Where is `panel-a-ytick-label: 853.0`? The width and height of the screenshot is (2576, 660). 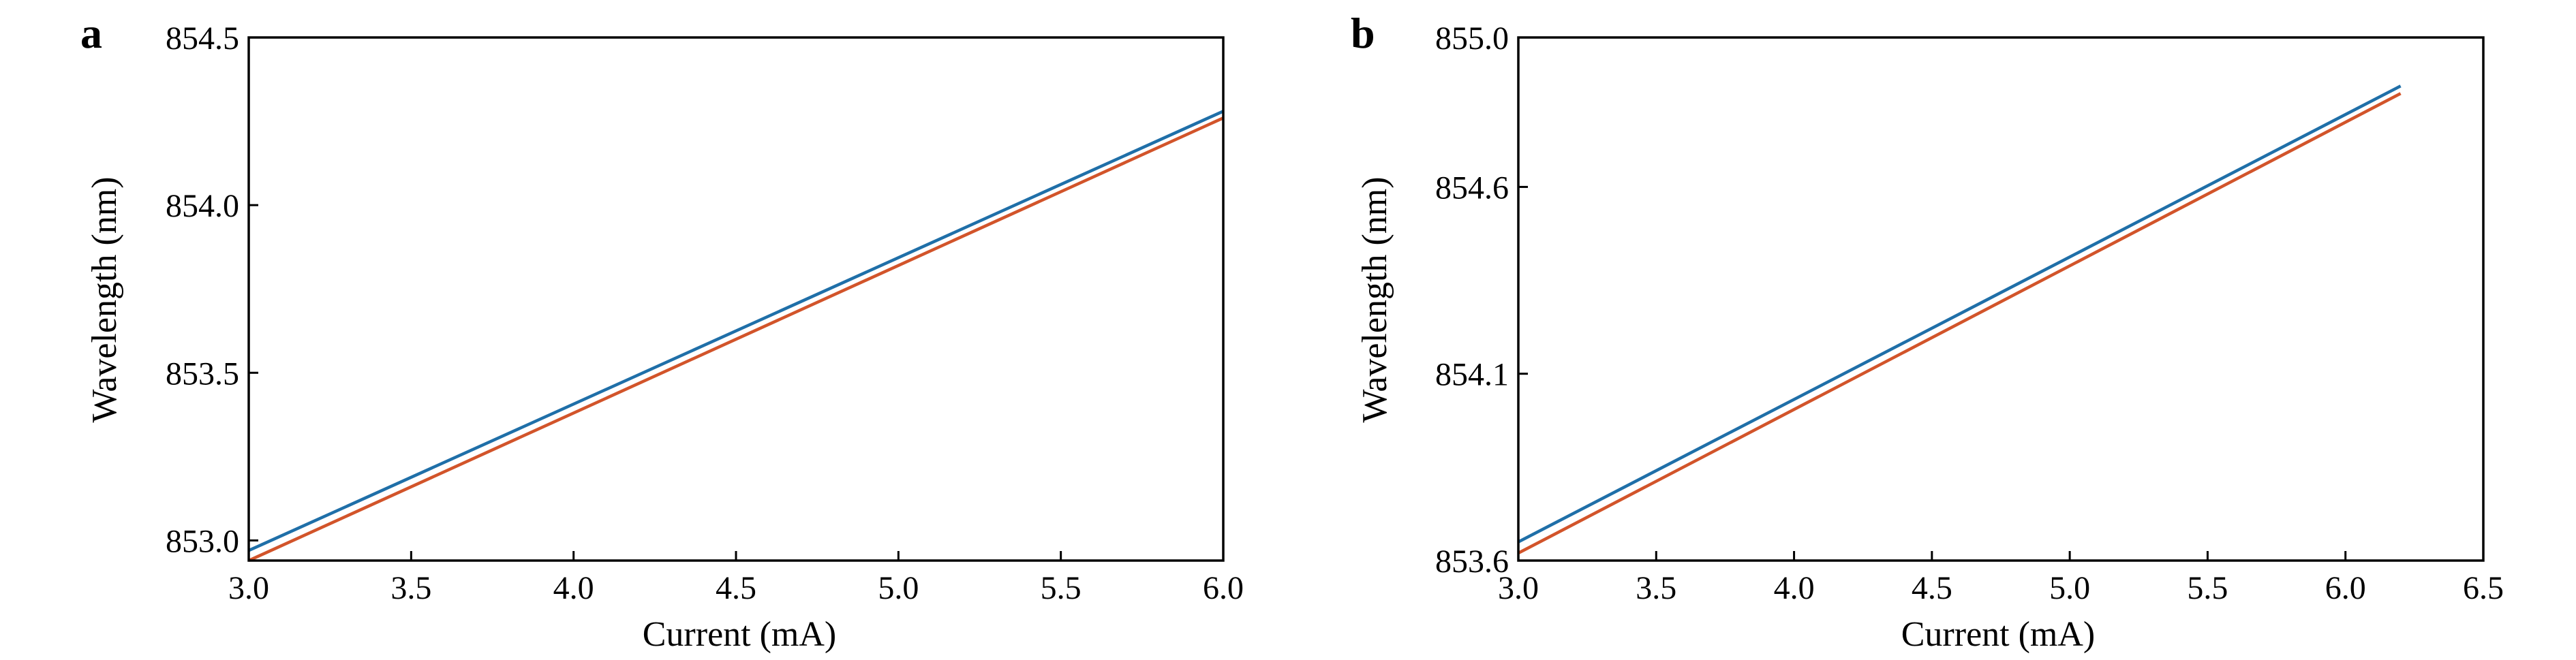
panel-a-ytick-label: 853.0 is located at coordinates (202, 541).